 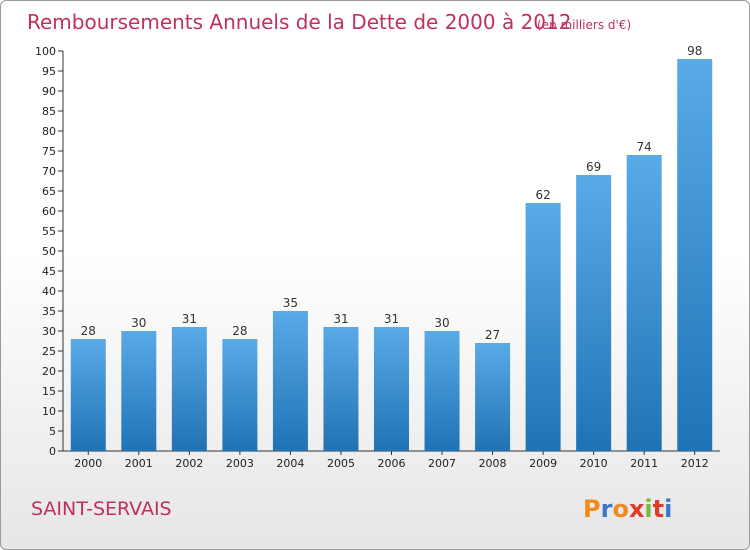 I want to click on bar-2006, so click(x=391, y=389).